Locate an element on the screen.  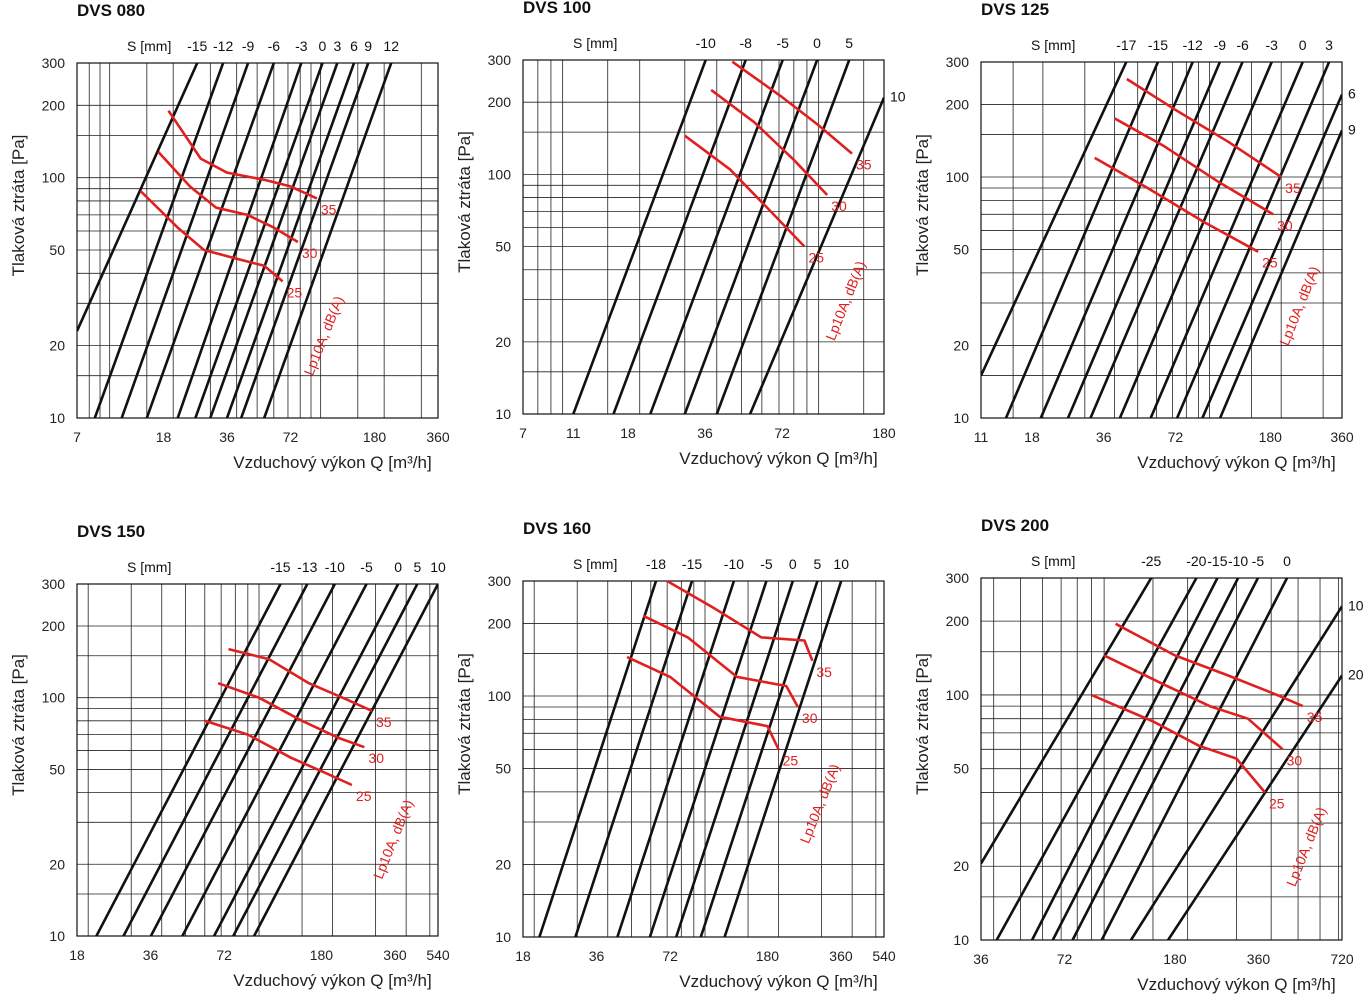
s-line--15 is located at coordinates (138, 197).